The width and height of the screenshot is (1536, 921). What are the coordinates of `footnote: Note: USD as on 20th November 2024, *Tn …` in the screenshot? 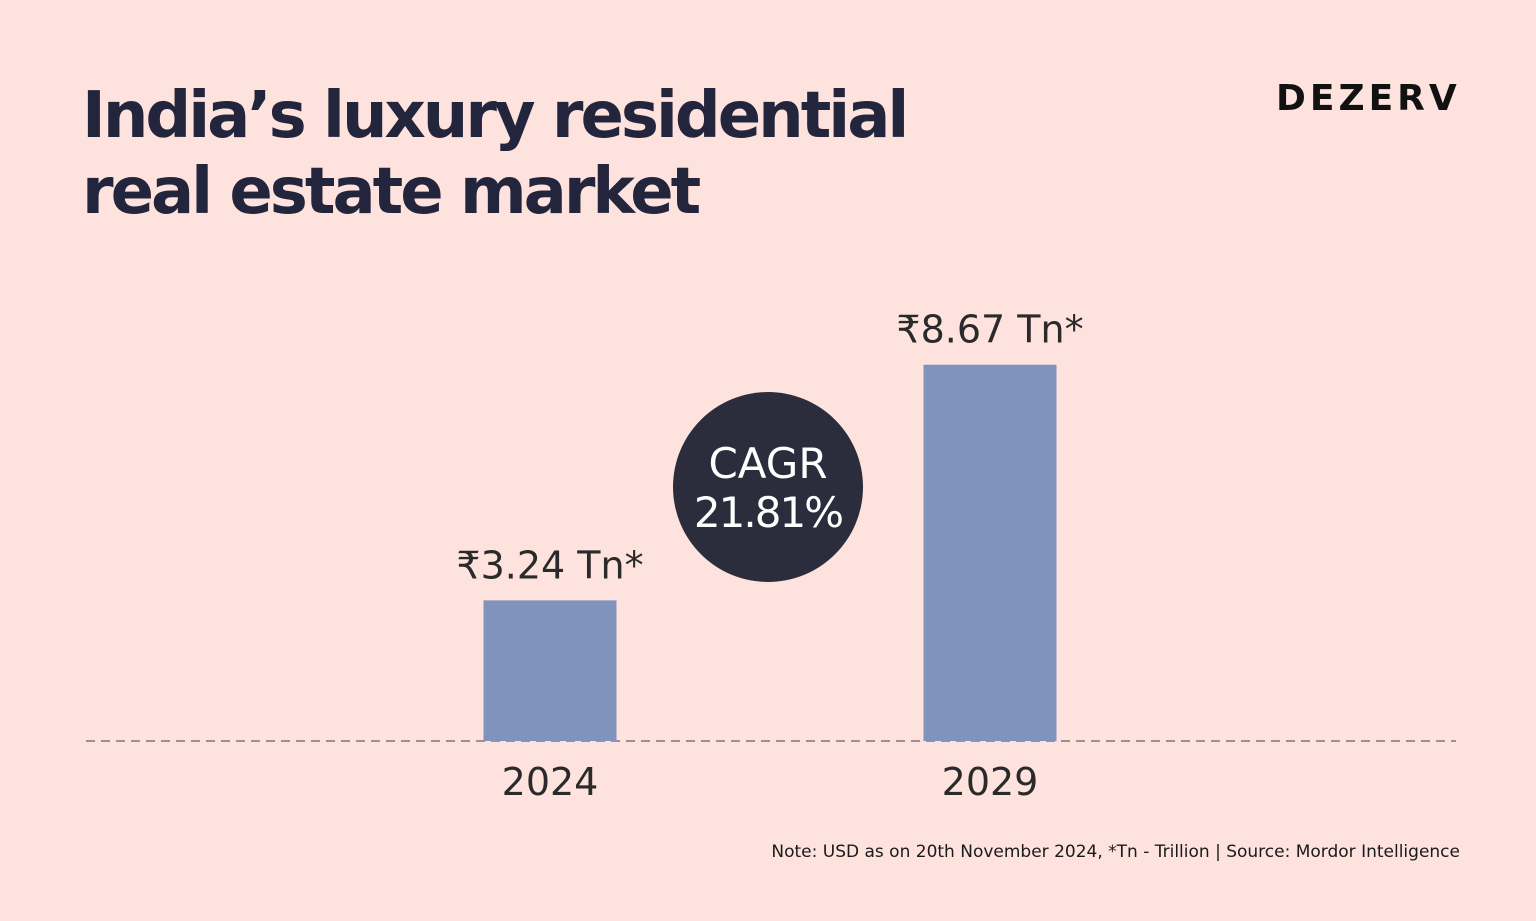 It's located at (1115, 852).